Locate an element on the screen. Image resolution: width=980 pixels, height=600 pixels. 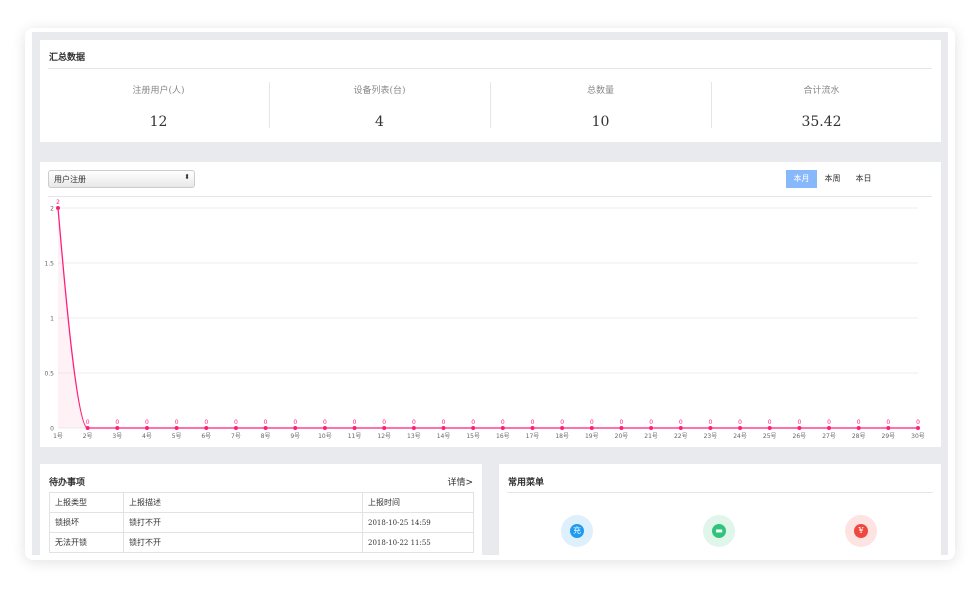
stat-value: 4 is located at coordinates (379, 122).